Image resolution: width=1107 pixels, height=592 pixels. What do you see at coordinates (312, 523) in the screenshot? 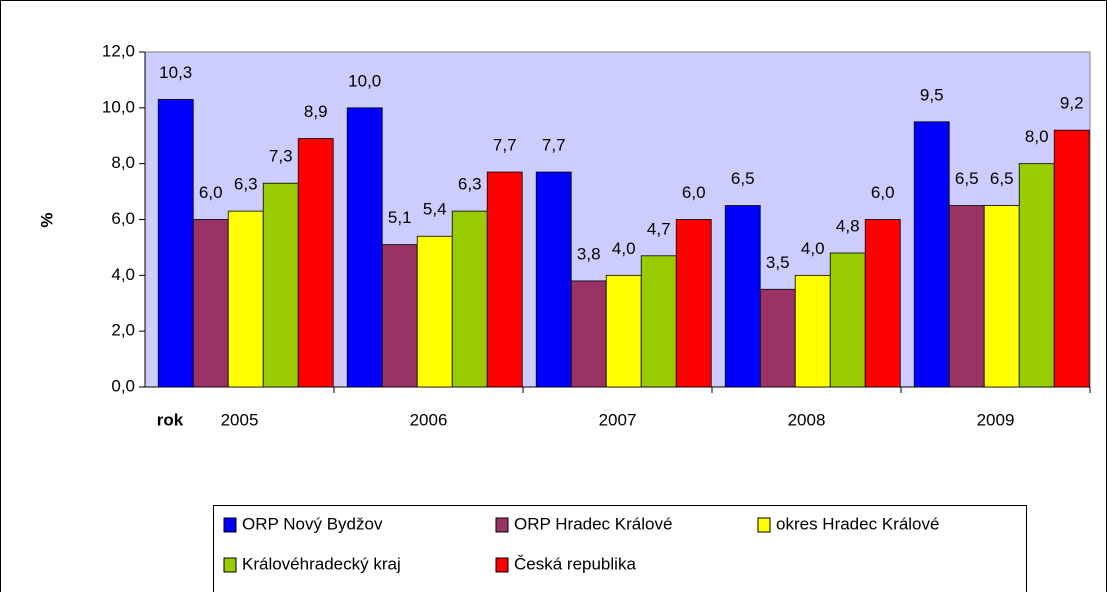
I see `legend-label: ORP Nový Bydžov` at bounding box center [312, 523].